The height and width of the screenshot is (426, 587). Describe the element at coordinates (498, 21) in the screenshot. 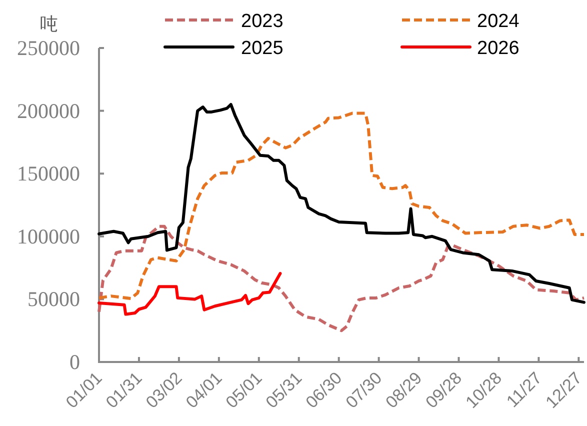

I see `legend-label: 2024` at that location.